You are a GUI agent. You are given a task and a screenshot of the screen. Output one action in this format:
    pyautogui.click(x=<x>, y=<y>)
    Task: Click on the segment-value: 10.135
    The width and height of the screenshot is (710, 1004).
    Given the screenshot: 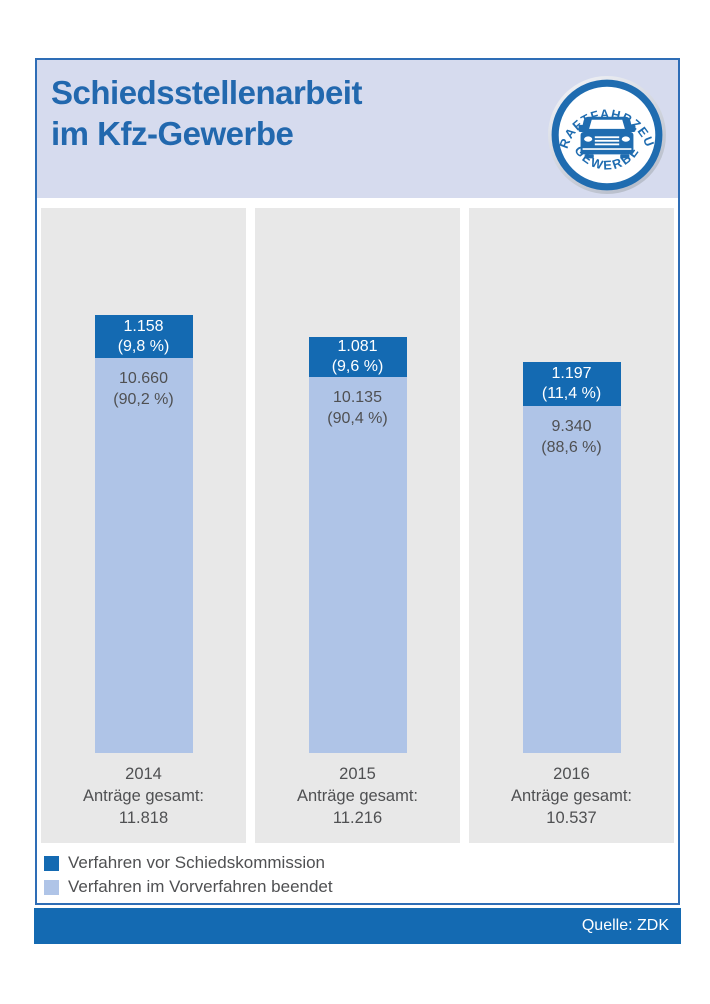 What is the action you would take?
    pyautogui.click(x=357, y=397)
    